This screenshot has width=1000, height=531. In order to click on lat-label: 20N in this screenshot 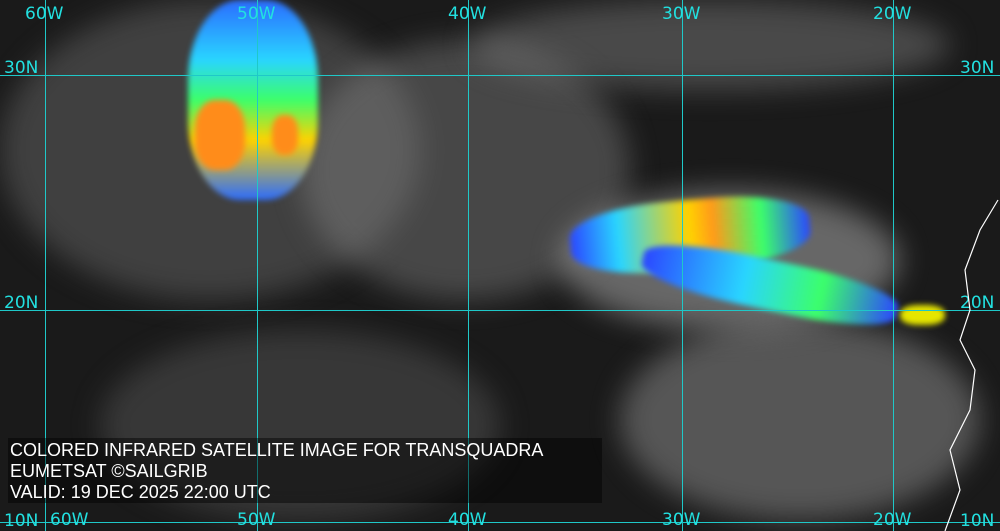, I will do `click(21, 303)`.